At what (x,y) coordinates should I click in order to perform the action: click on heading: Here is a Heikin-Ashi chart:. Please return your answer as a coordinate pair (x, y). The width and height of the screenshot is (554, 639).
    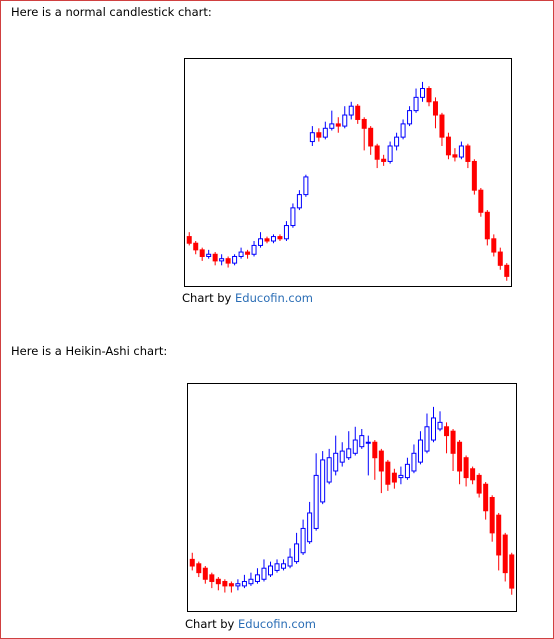
    Looking at the image, I should click on (89, 351).